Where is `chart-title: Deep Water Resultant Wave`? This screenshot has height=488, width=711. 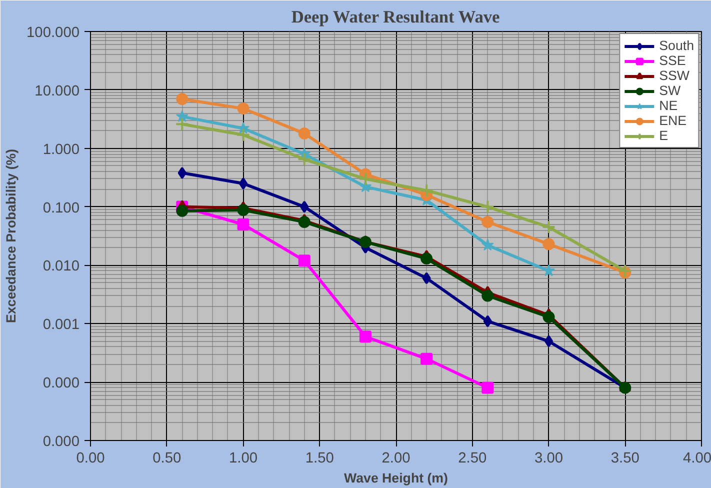
chart-title: Deep Water Resultant Wave is located at coordinates (395, 17).